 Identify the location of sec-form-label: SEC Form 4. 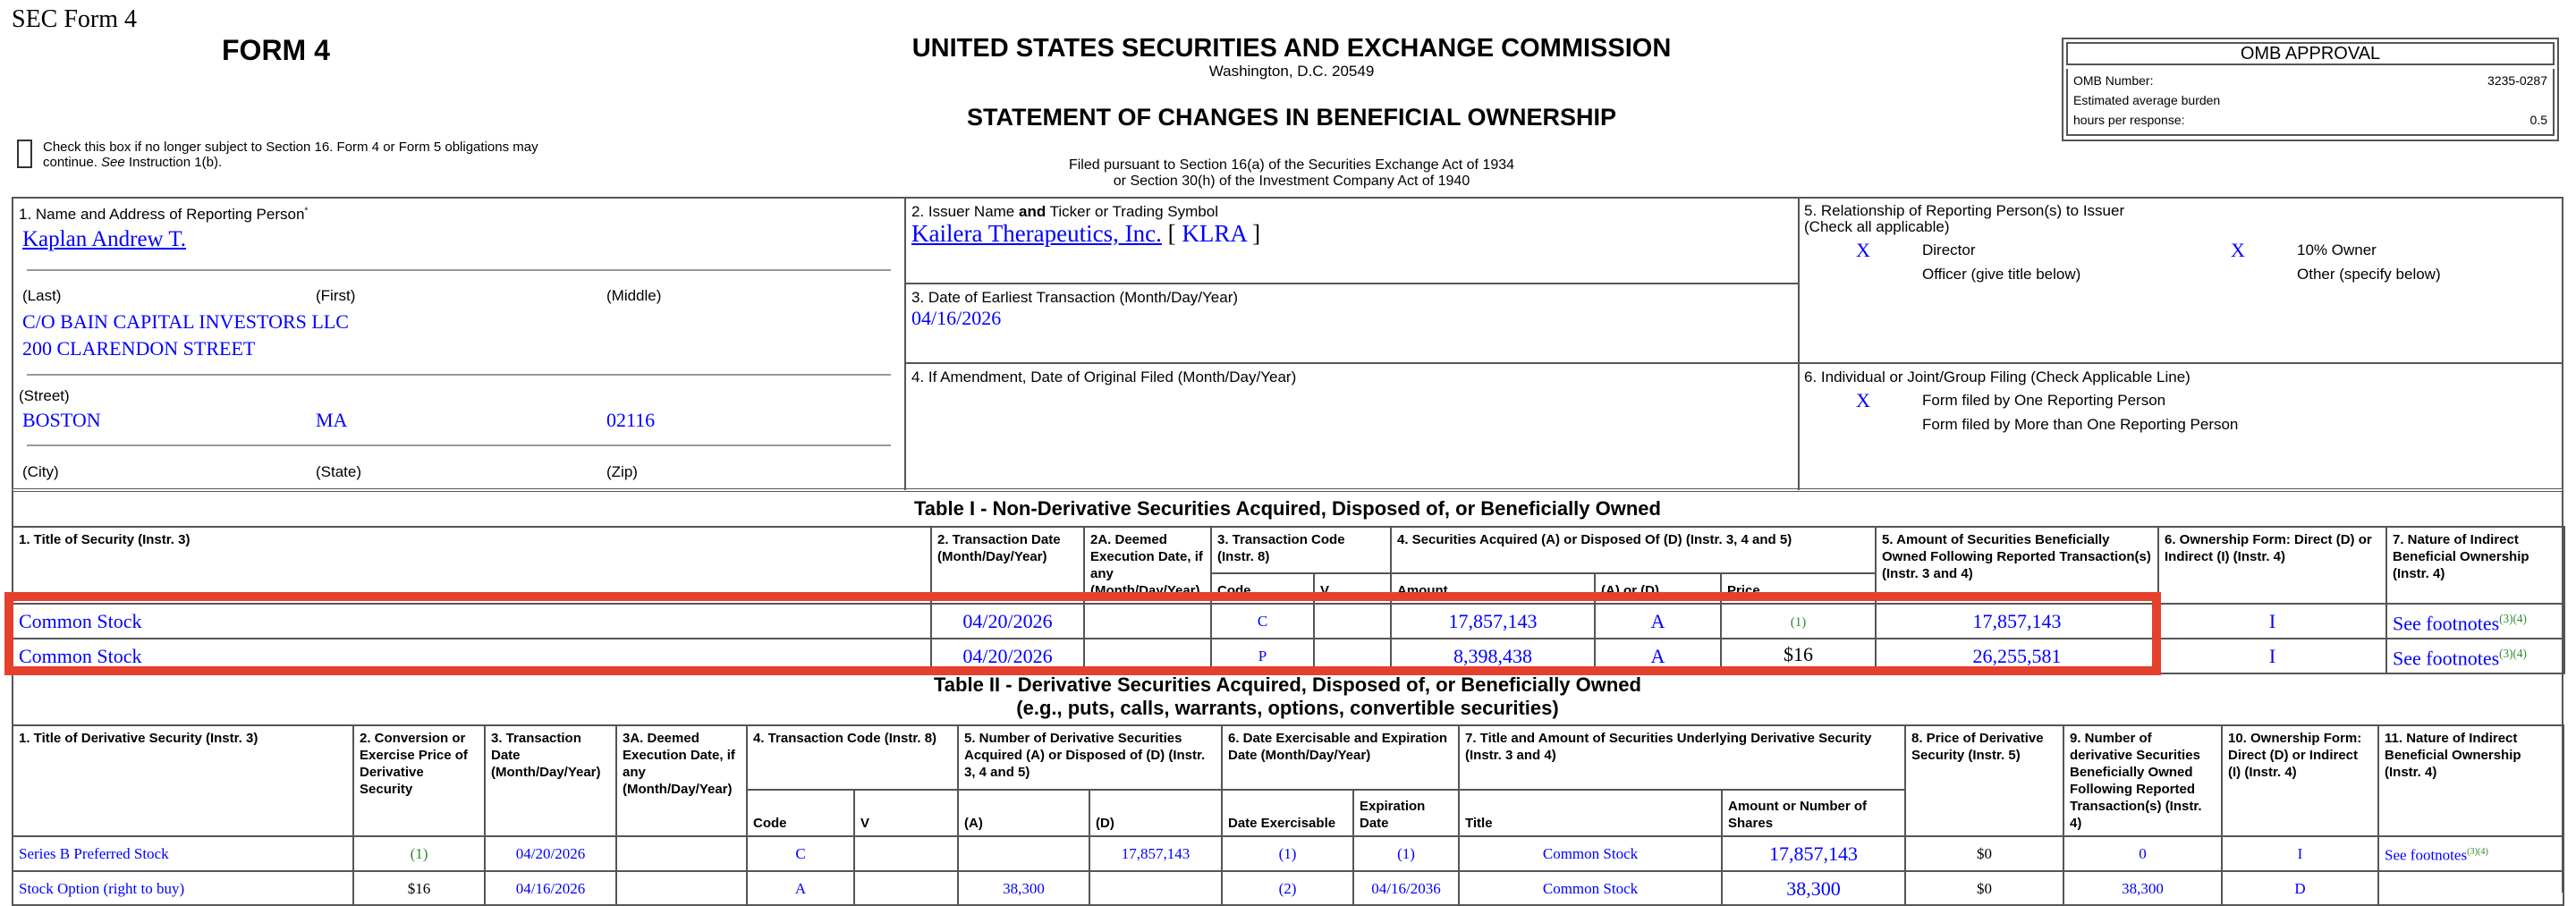
(75, 19).